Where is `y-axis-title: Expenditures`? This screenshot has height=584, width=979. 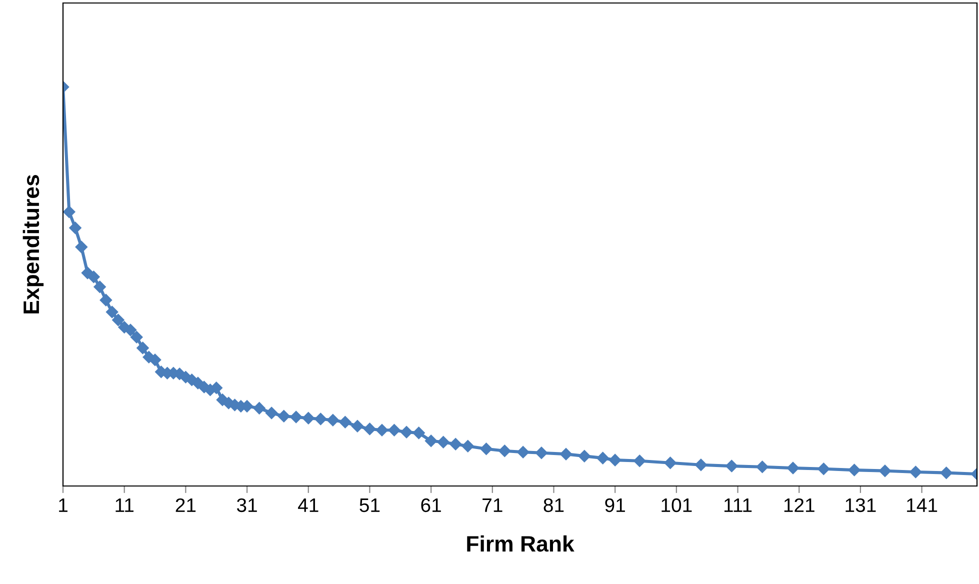
y-axis-title: Expenditures is located at coordinates (33, 244).